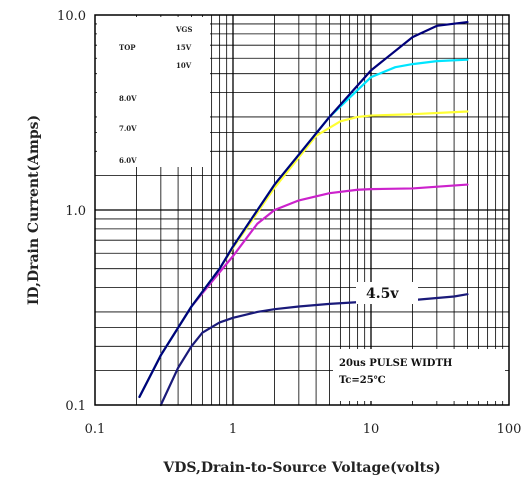 Image resolution: width=526 pixels, height=481 pixels. I want to click on note-line-1: 20us PULSE WIDTH, so click(395, 363).